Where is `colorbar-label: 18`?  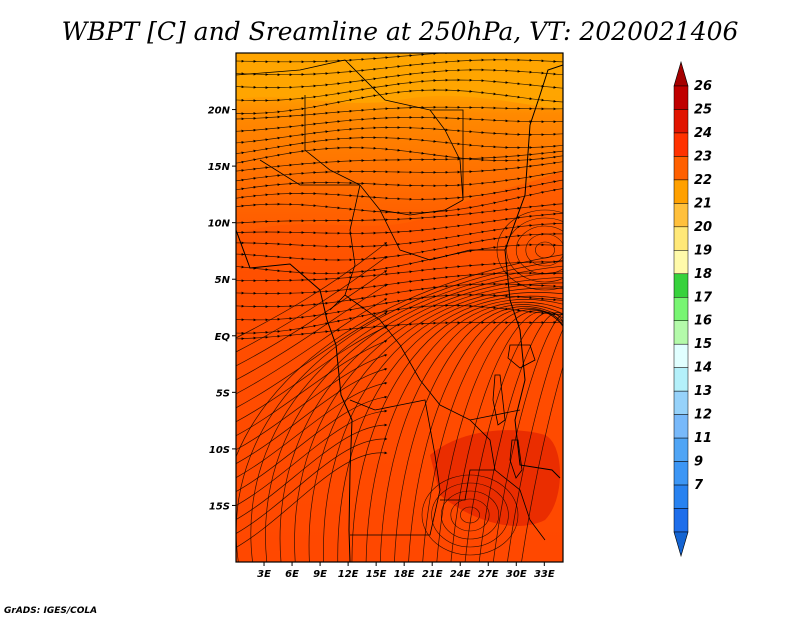
colorbar-label: 18 is located at coordinates (703, 274).